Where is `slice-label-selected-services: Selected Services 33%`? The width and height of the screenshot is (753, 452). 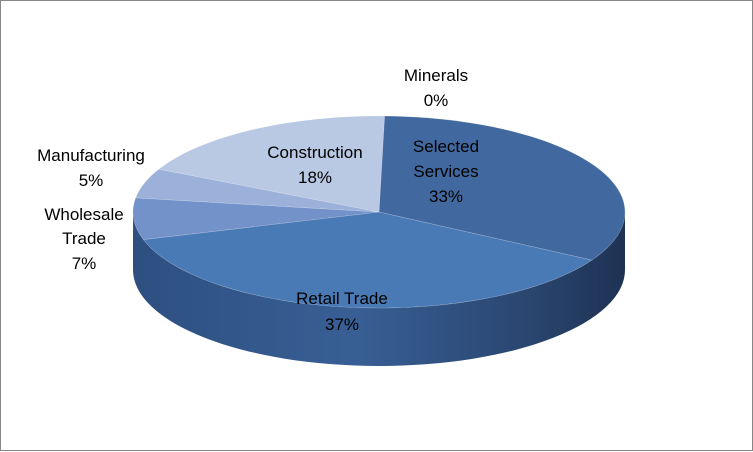 slice-label-selected-services: Selected Services 33% is located at coordinates (446, 171).